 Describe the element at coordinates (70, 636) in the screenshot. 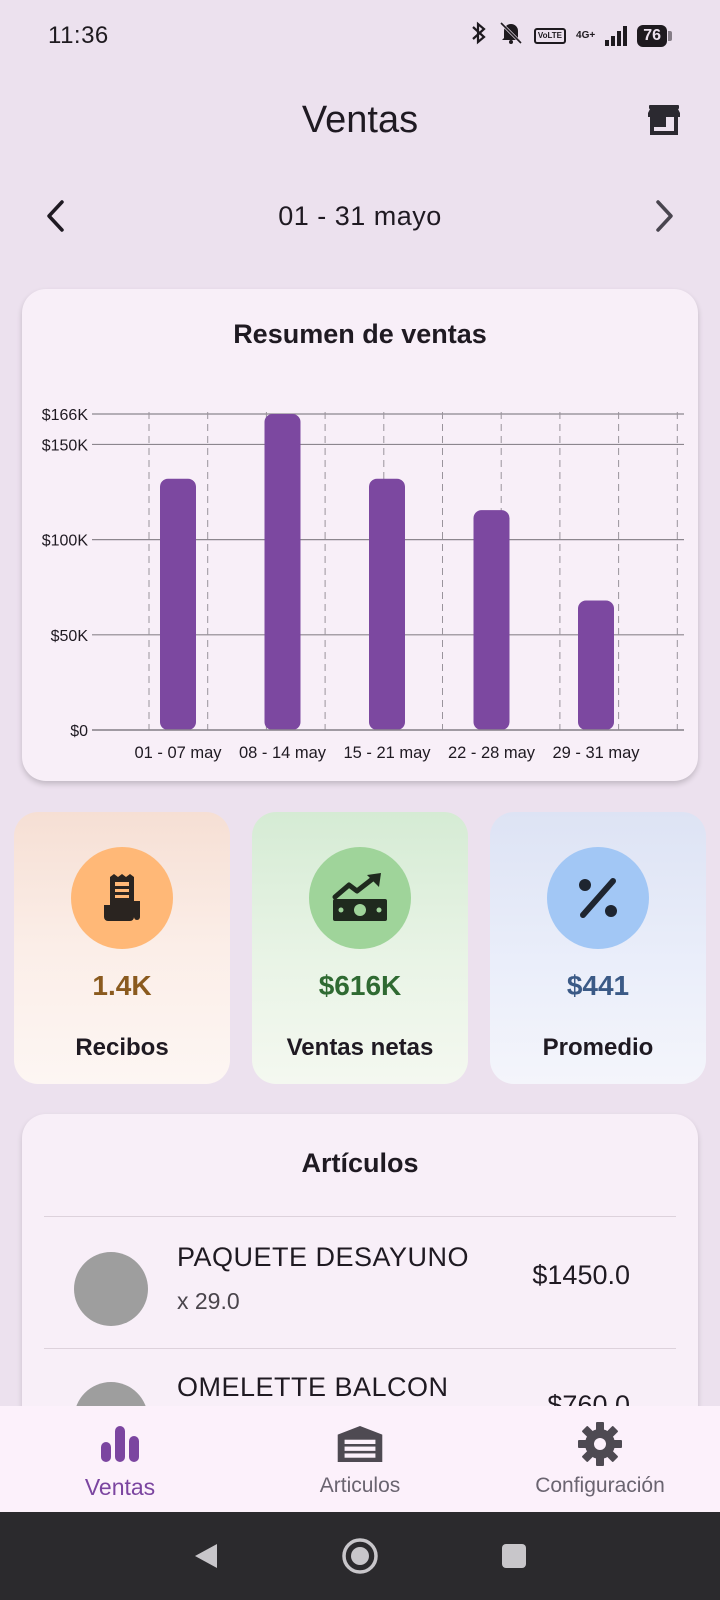

I see `y-tick-label: $50K` at that location.